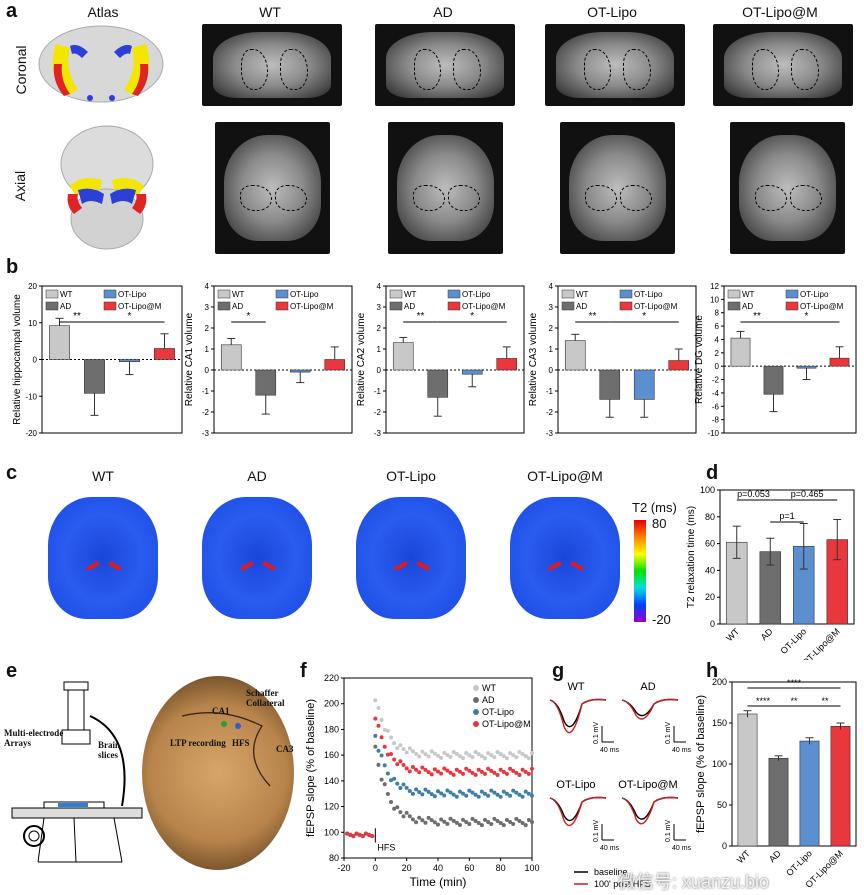  What do you see at coordinates (101, 65) in the screenshot?
I see `atlas-coronal-image` at bounding box center [101, 65].